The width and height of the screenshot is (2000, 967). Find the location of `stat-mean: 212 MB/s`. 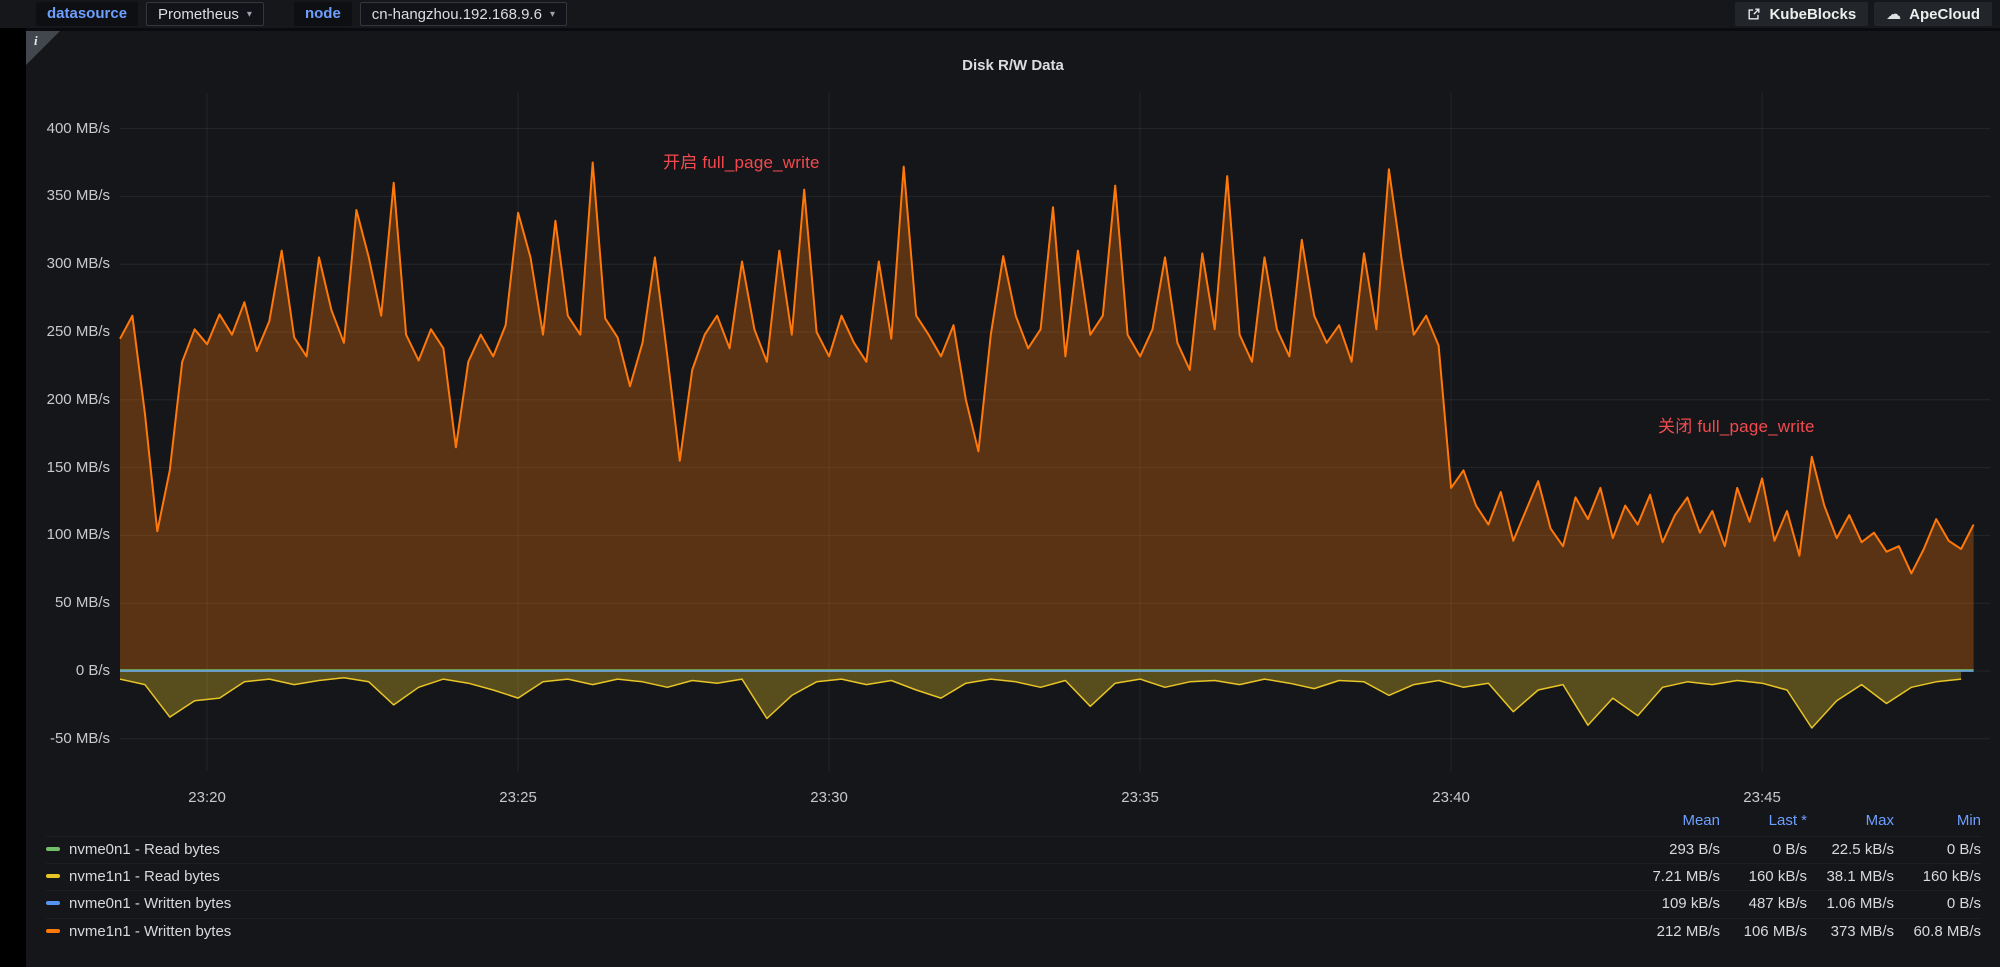

stat-mean: 212 MB/s is located at coordinates (1688, 931).